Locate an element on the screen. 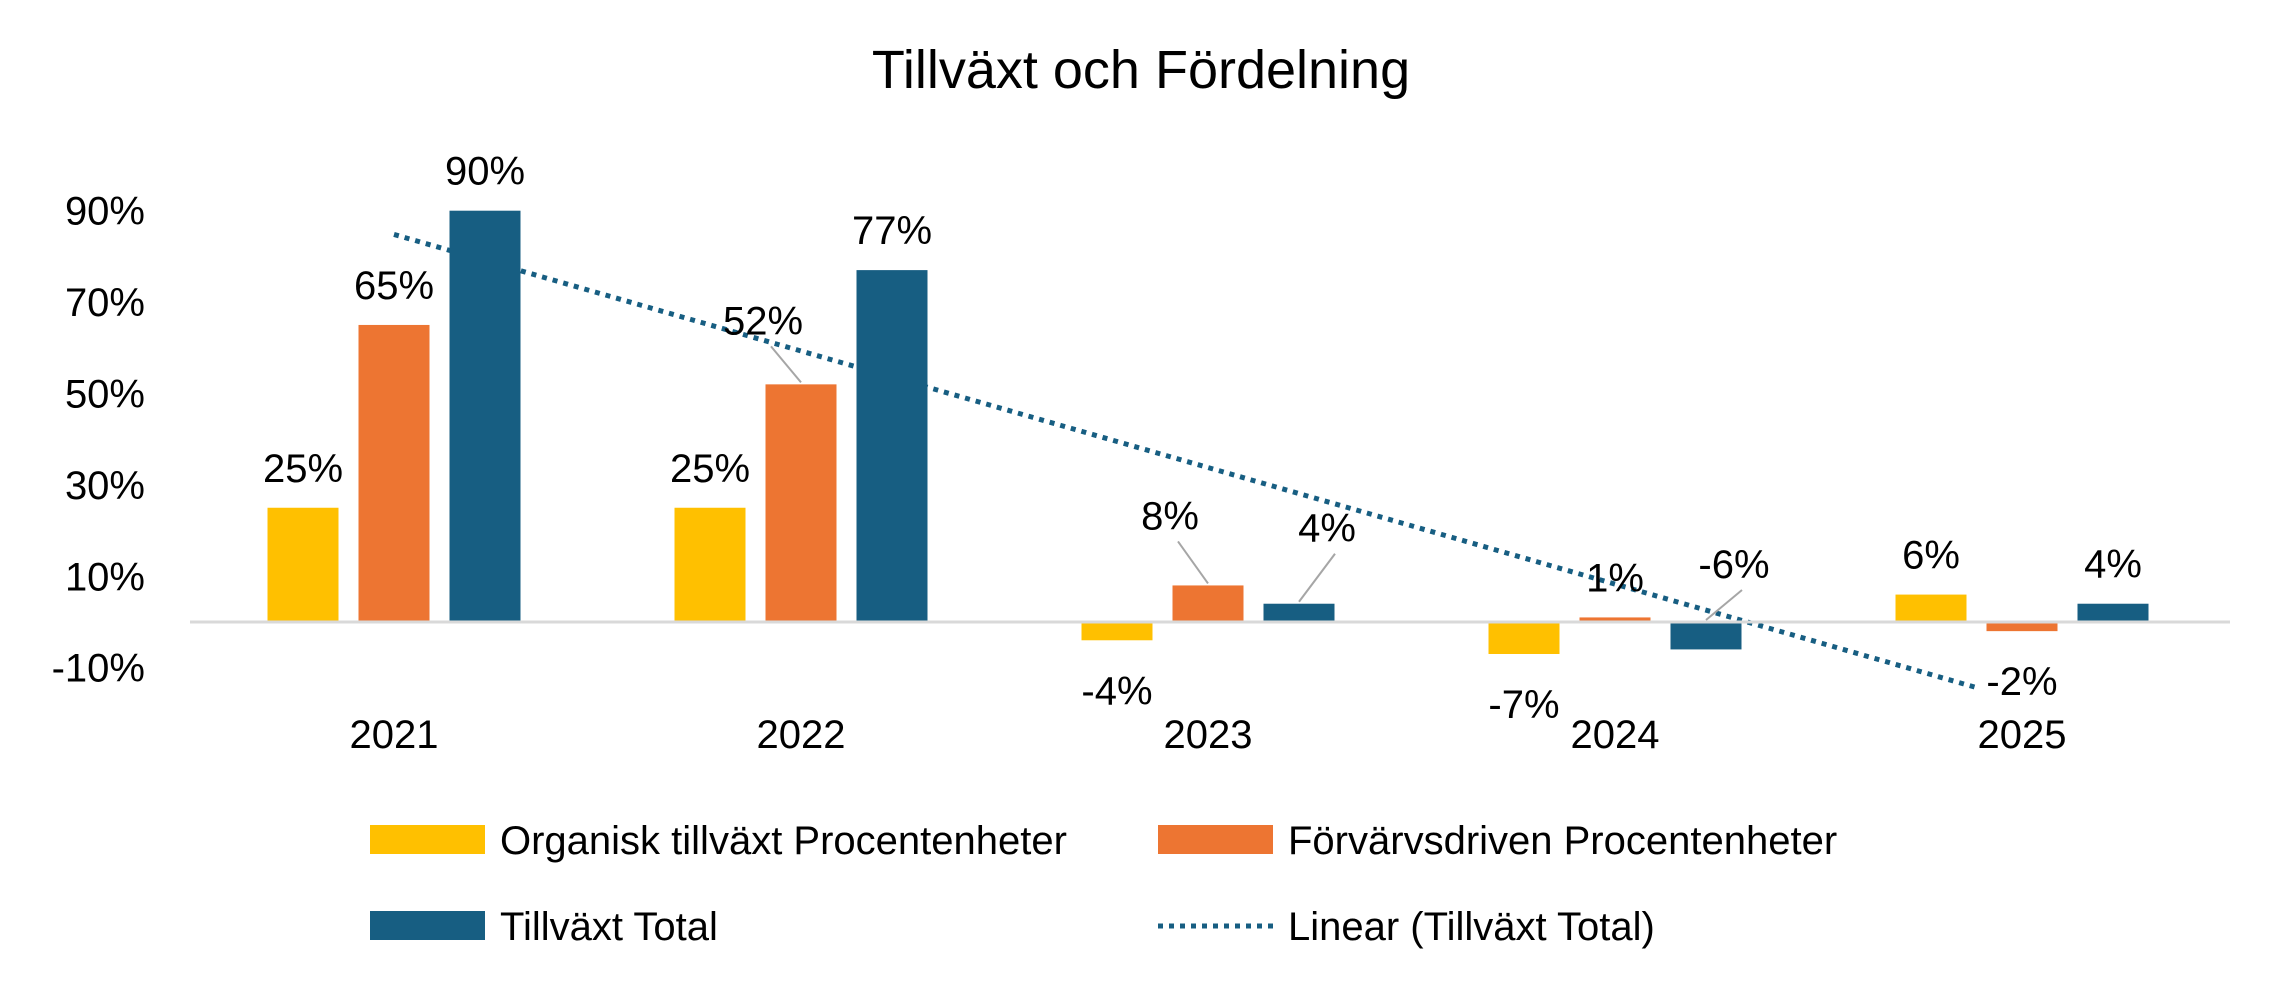  data-label: -2% is located at coordinates (2021, 682).